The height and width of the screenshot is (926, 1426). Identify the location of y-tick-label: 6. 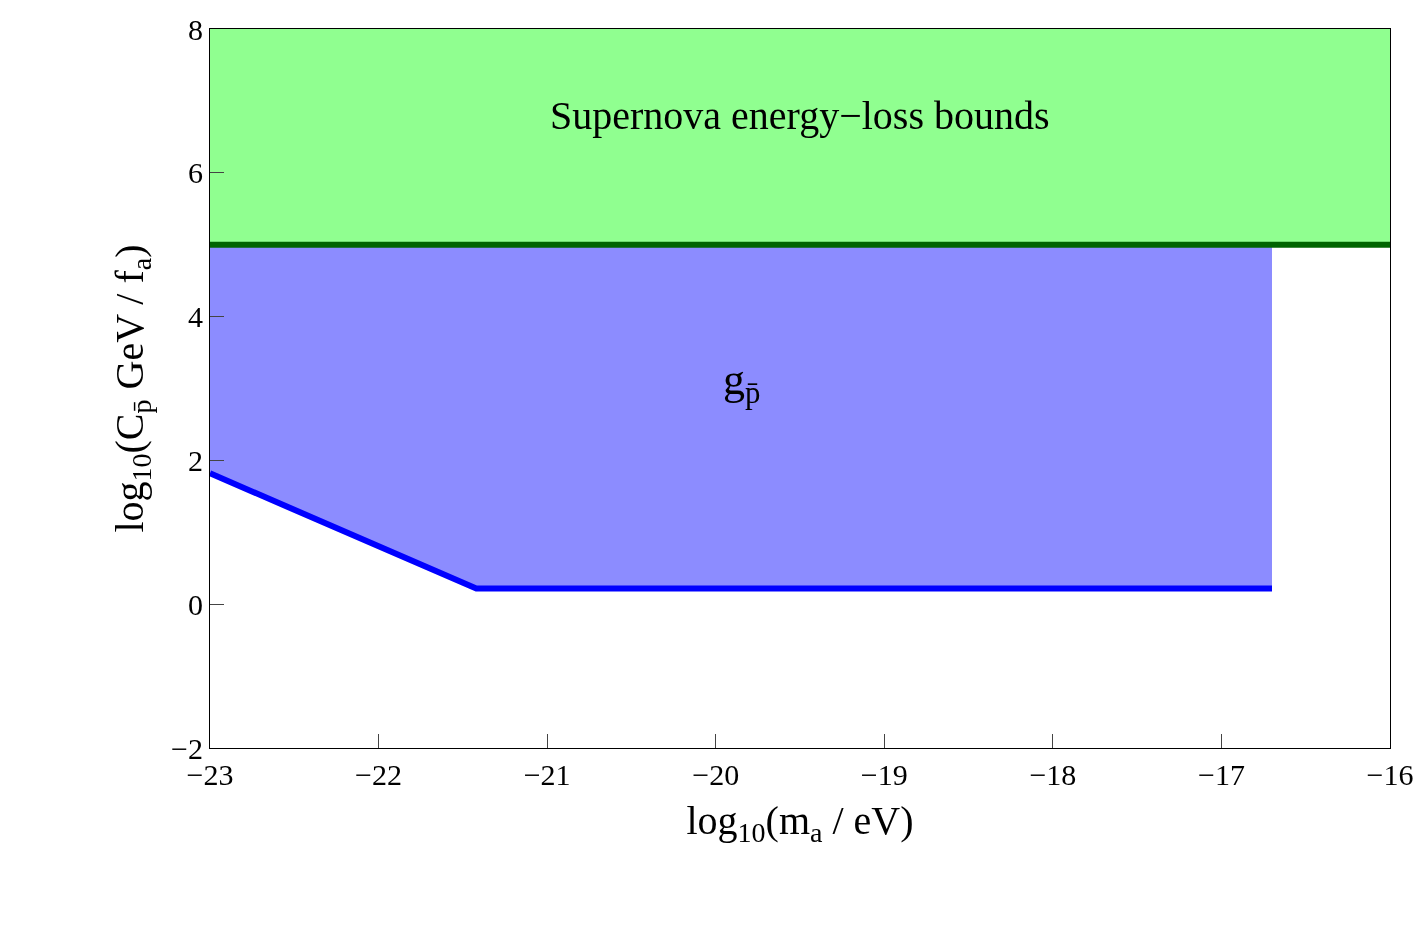
(195, 173).